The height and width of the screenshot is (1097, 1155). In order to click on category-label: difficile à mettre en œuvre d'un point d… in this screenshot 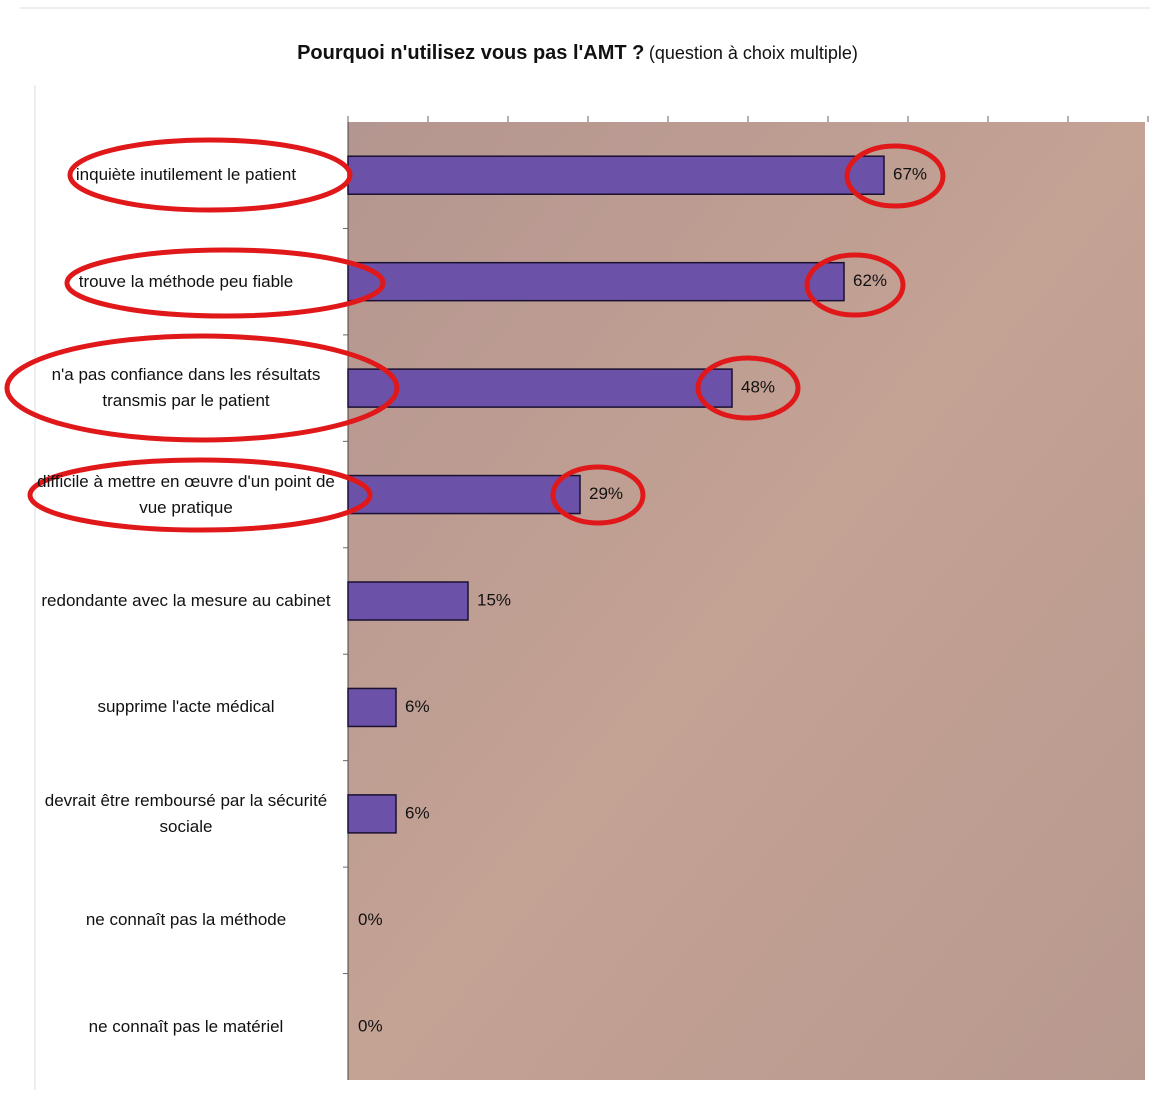, I will do `click(186, 494)`.